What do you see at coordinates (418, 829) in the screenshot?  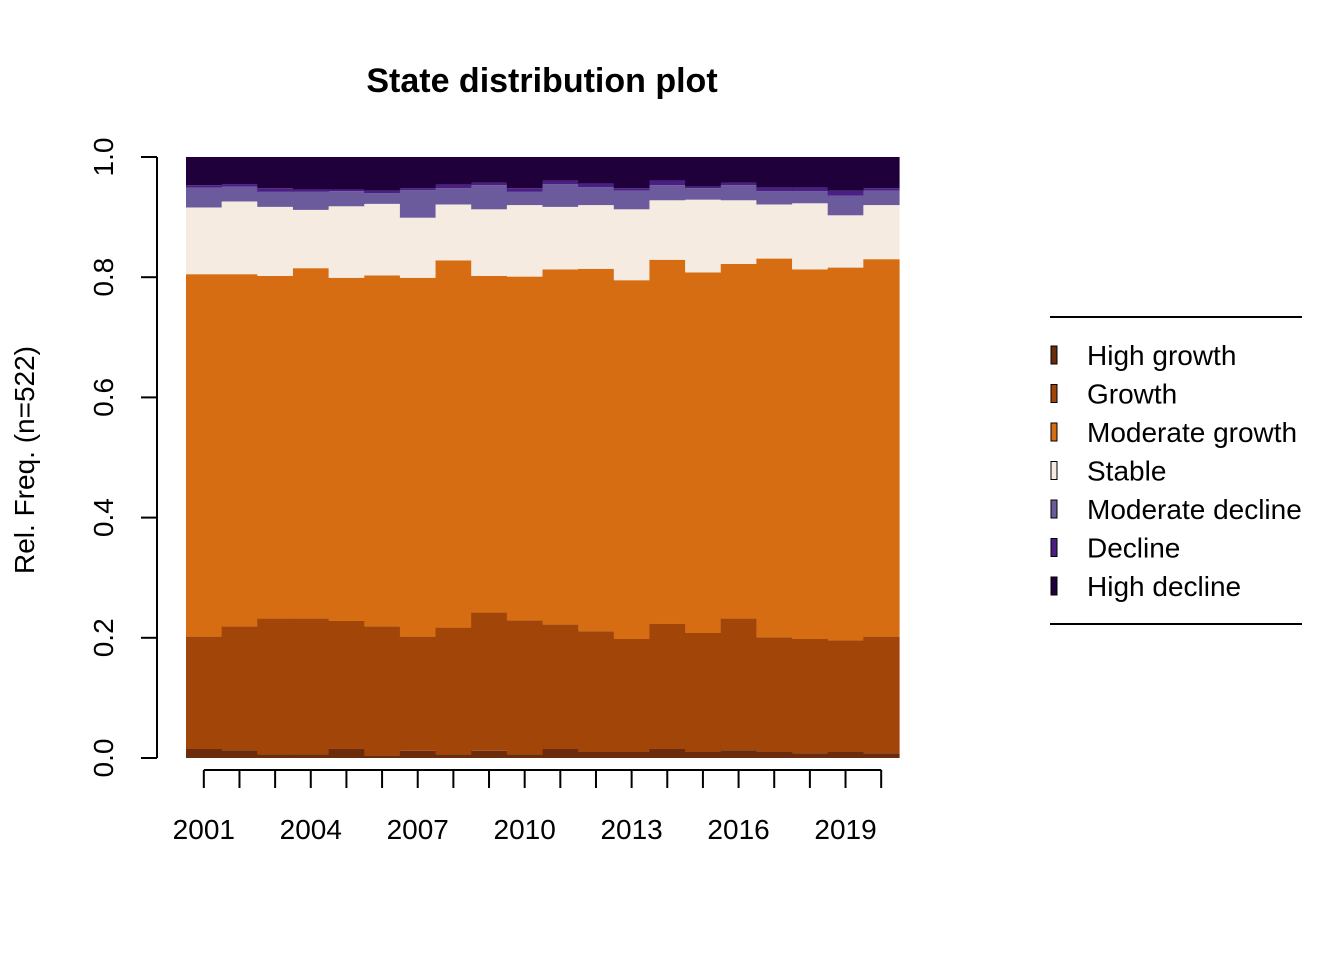 I see `x-tick-label: 2007` at bounding box center [418, 829].